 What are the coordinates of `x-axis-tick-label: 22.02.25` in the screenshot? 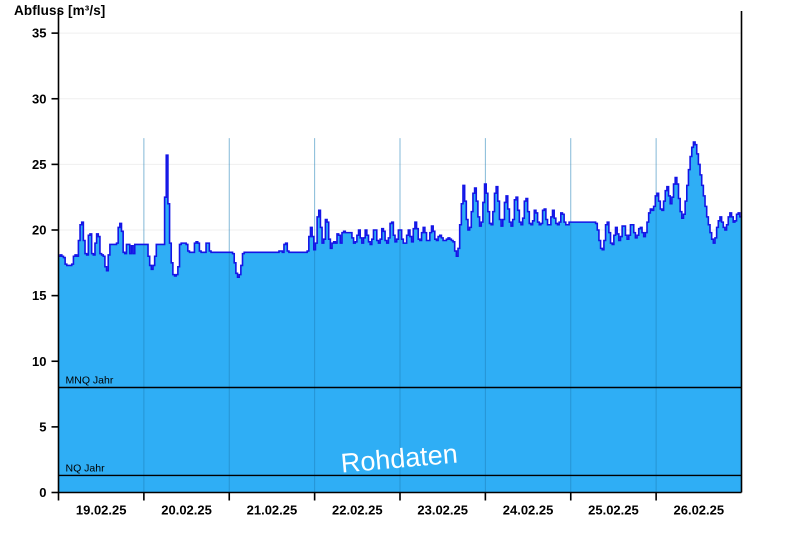 It's located at (357, 510).